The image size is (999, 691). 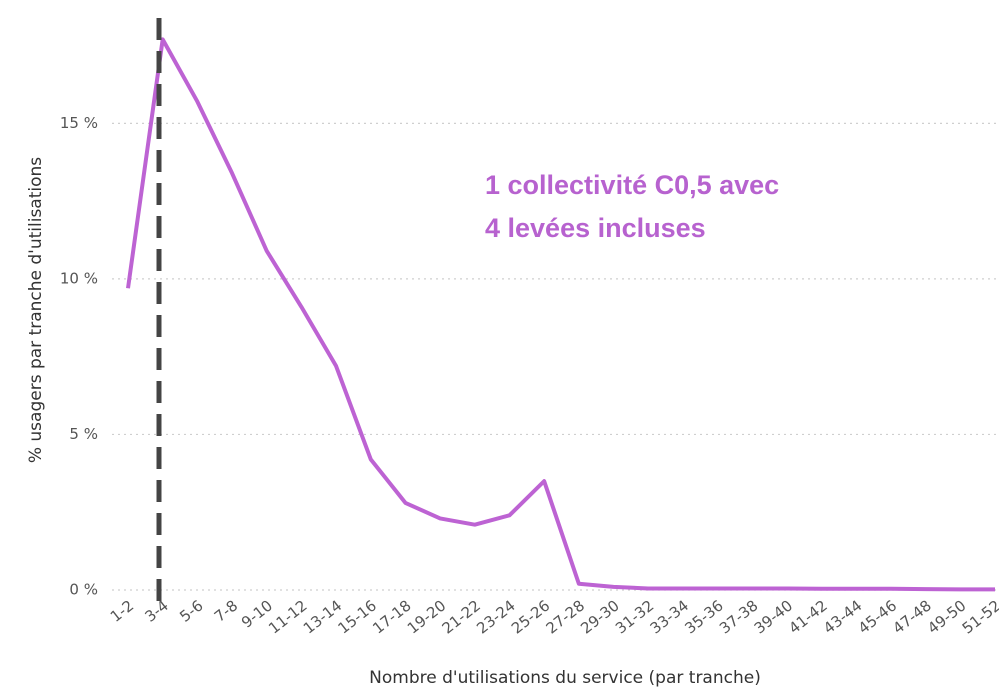 I want to click on x-tick-label: 35-36, so click(x=703, y=617).